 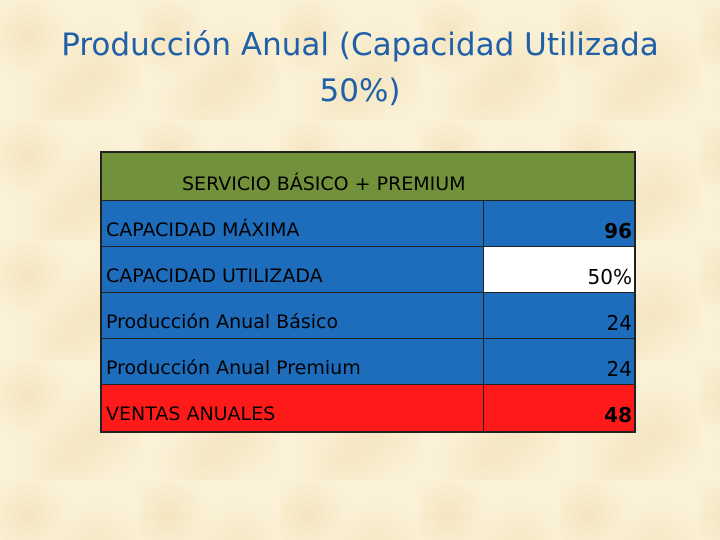 I want to click on table-row-capacidad-maxima: CAPACIDAD MÁXIMA 96, so click(x=368, y=224).